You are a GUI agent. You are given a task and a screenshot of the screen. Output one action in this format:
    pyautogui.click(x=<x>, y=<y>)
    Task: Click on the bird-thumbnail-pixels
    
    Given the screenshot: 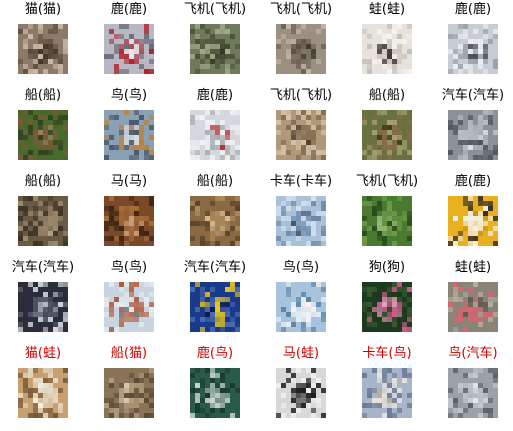 What is the action you would take?
    pyautogui.click(x=387, y=307)
    